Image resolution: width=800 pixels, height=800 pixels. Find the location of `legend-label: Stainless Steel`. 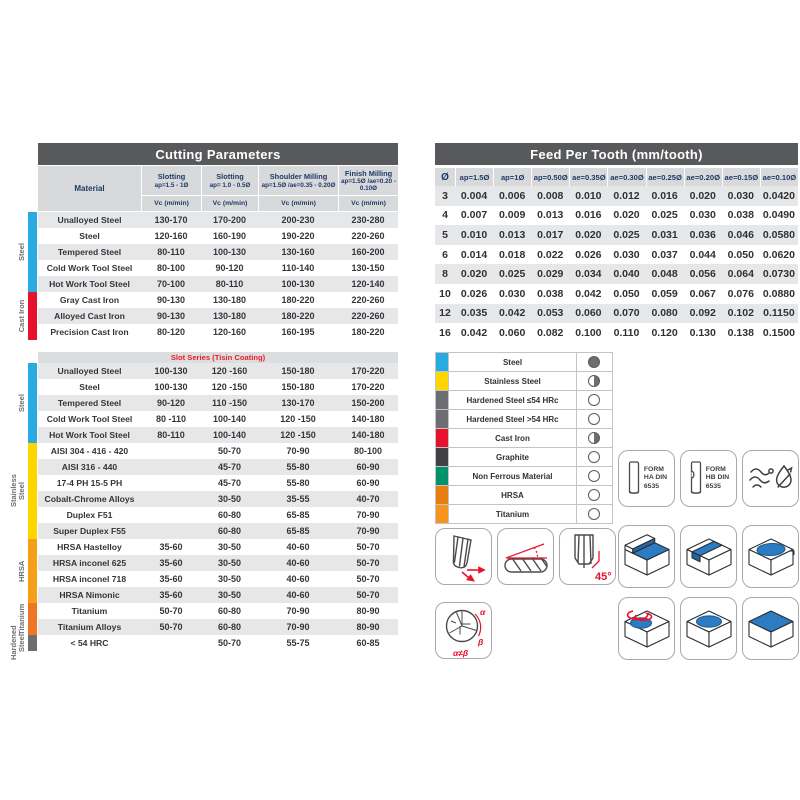

legend-label: Stainless Steel is located at coordinates (512, 381).